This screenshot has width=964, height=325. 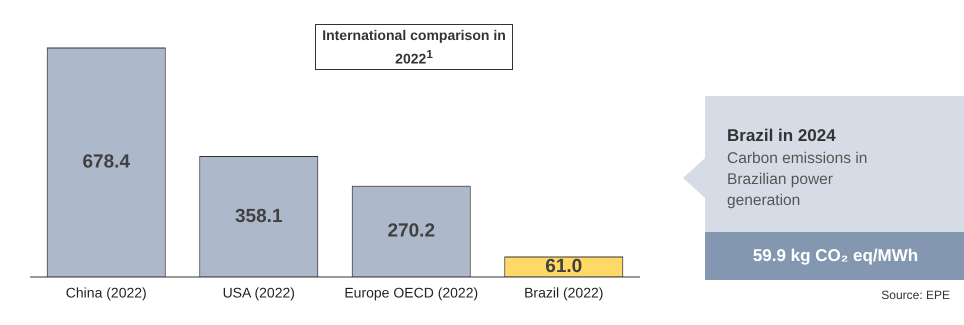 What do you see at coordinates (564, 292) in the screenshot?
I see `x-tick-label: Brazil (2022)` at bounding box center [564, 292].